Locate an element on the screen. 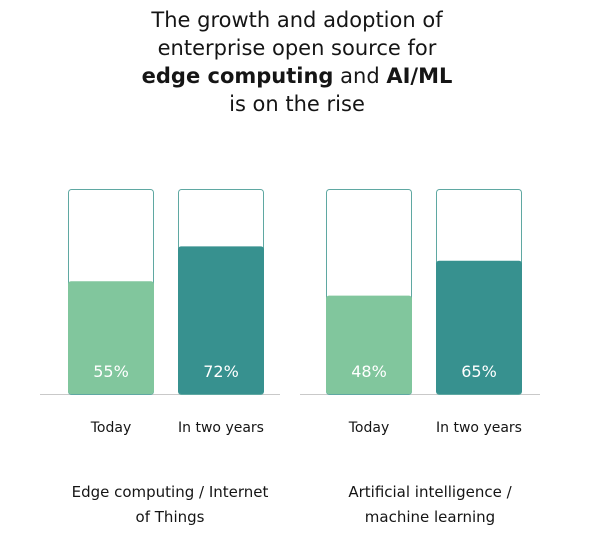 This screenshot has width=600, height=535. data-label-2-2: 65% is located at coordinates (479, 371).